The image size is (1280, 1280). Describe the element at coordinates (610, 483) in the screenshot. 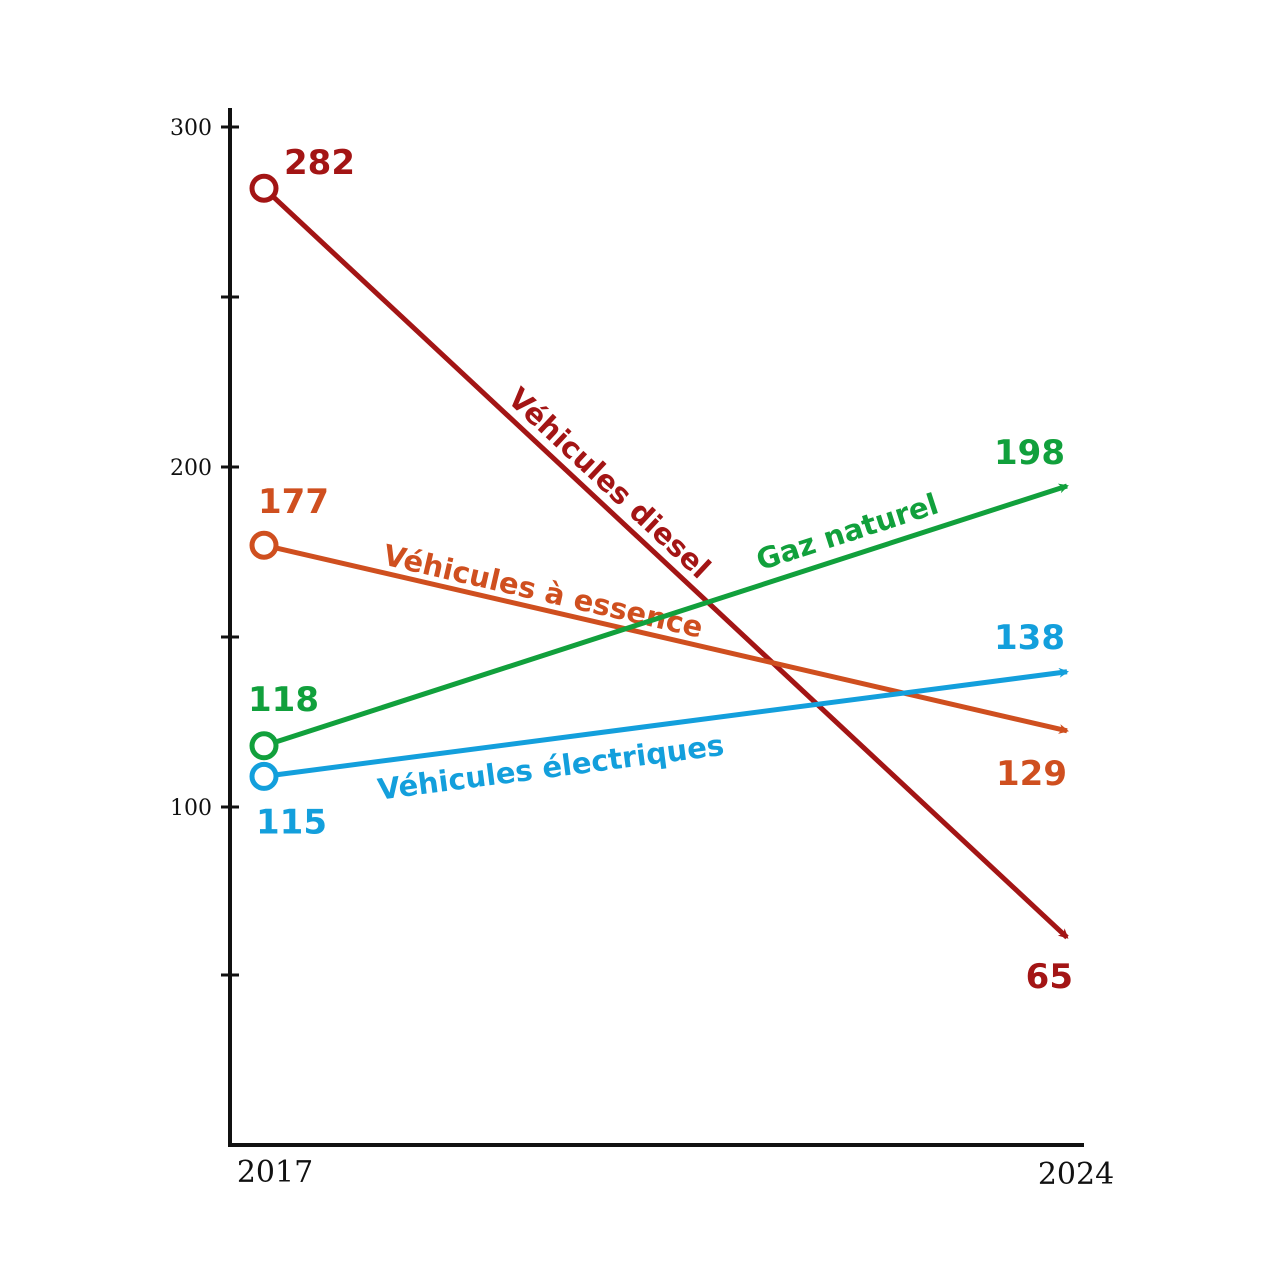

I see `series-0-name-label: Véhicules diesel` at that location.